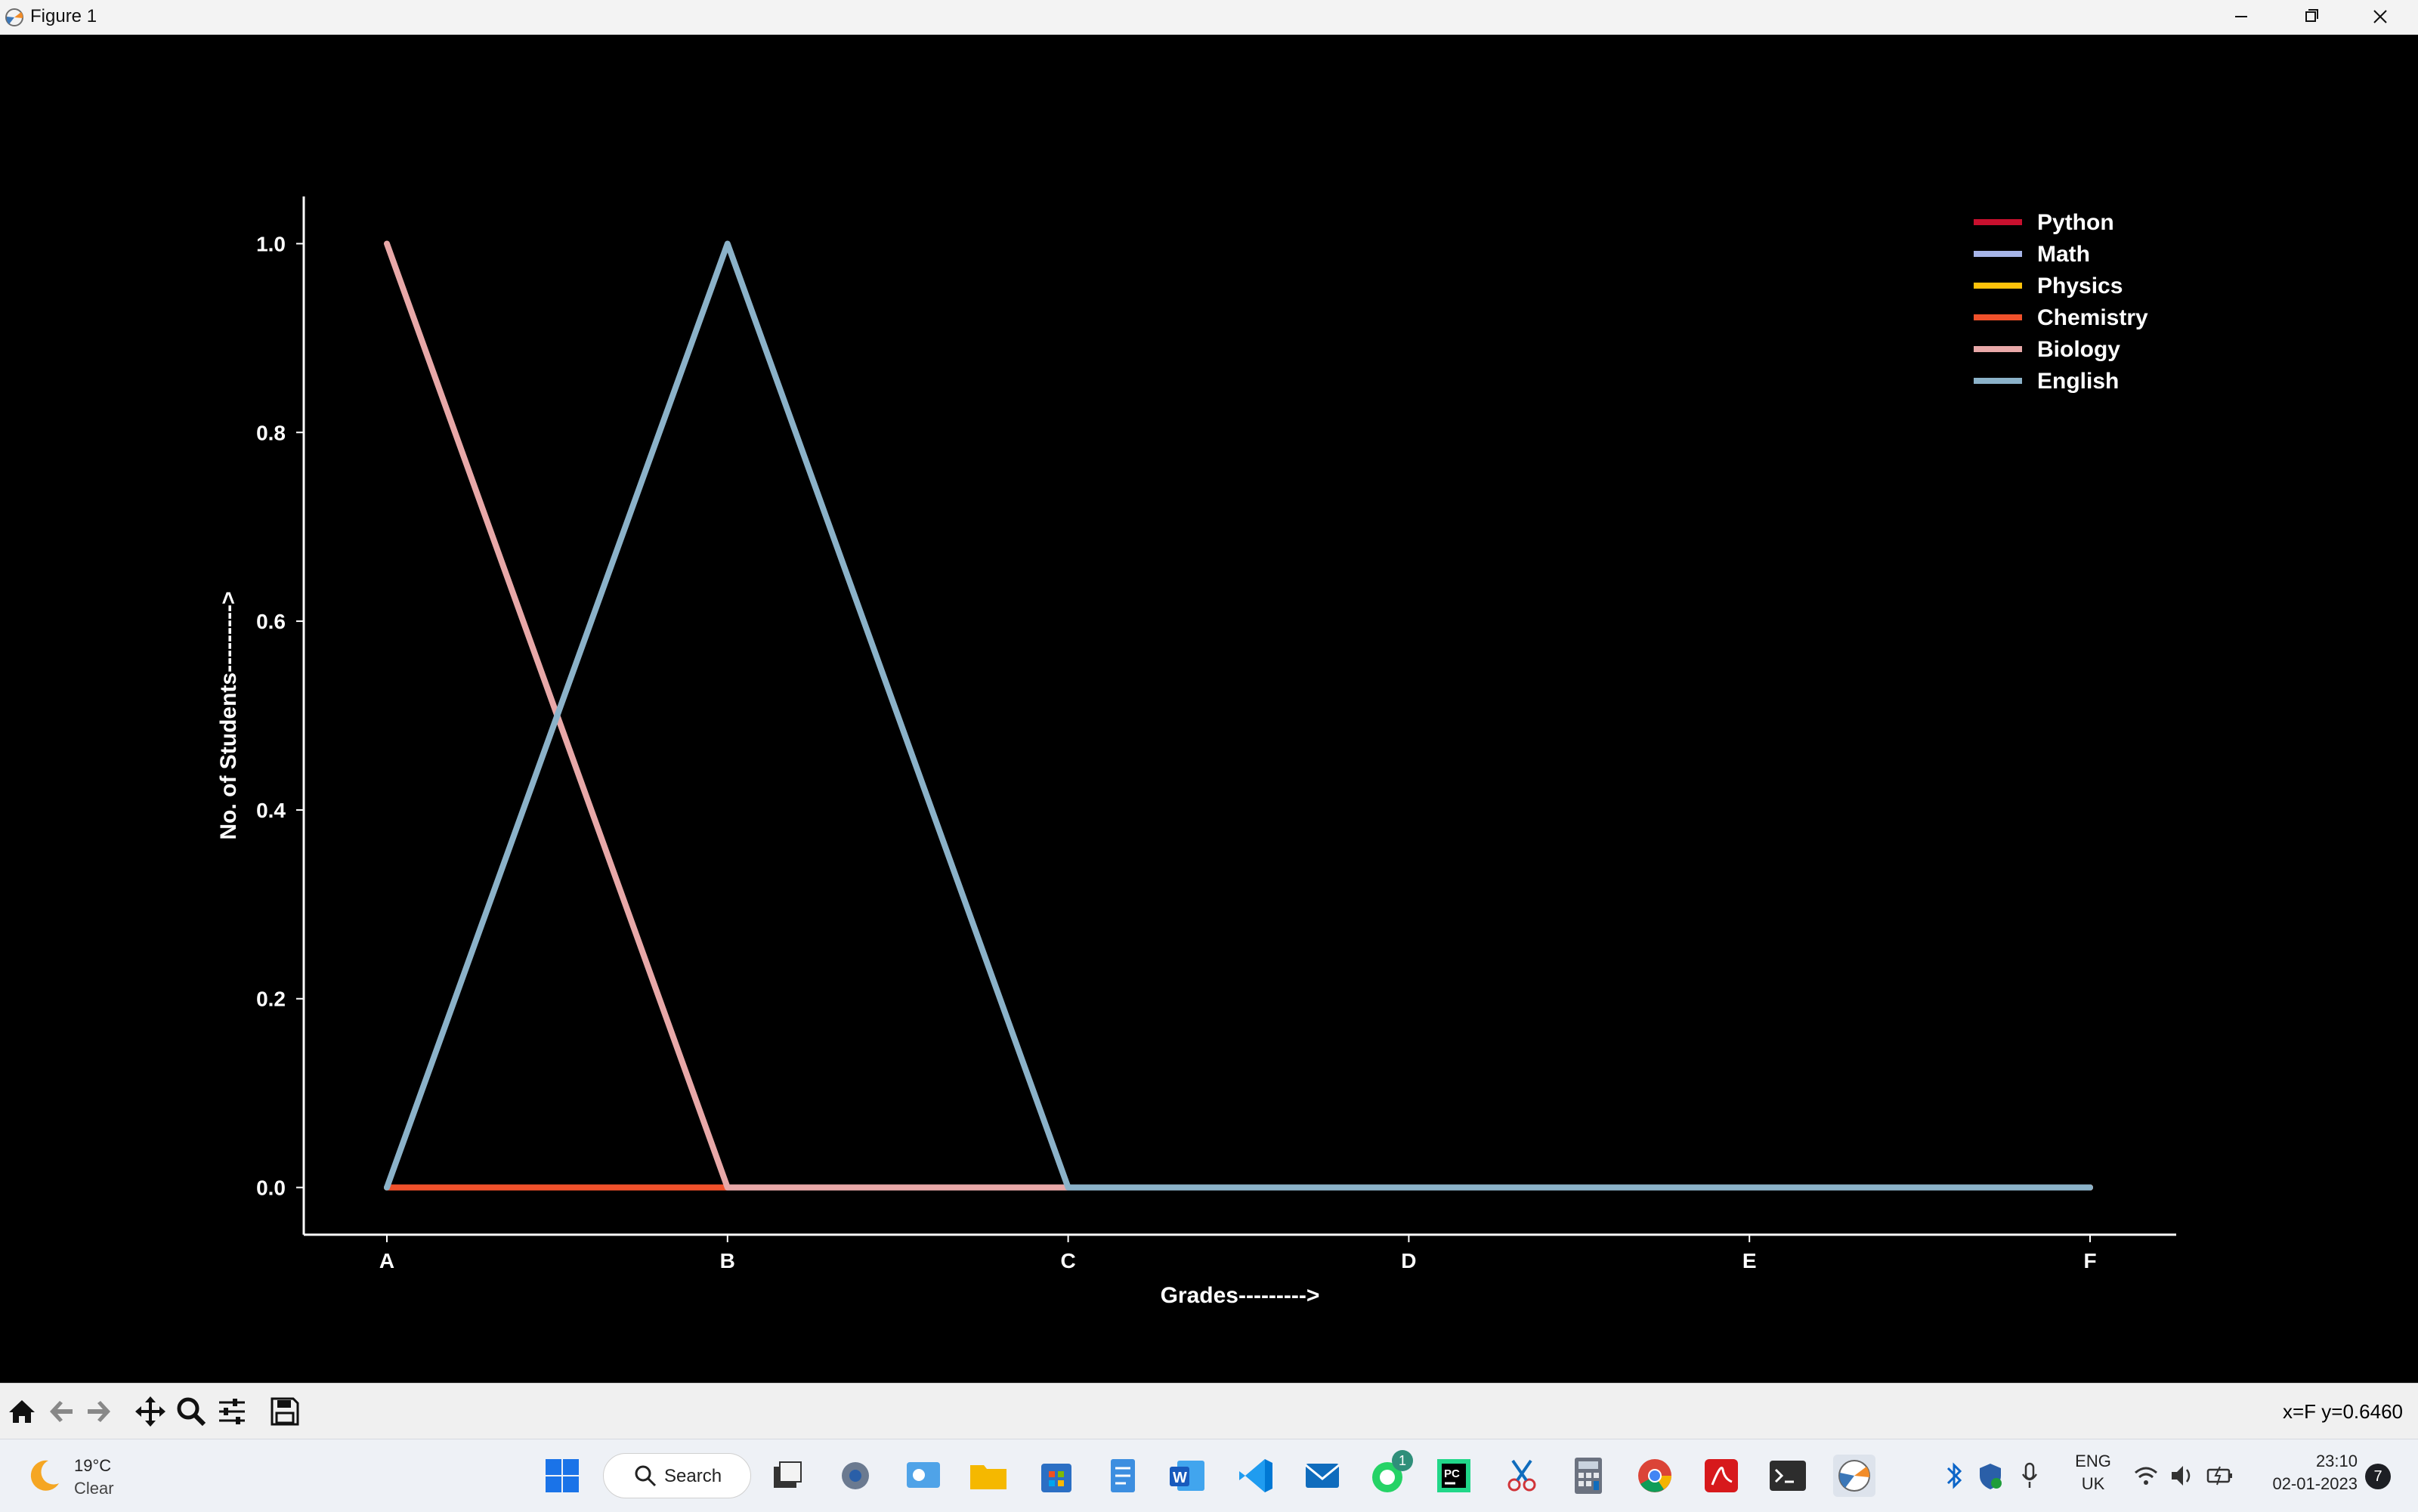  I want to click on home-button, so click(22, 1411).